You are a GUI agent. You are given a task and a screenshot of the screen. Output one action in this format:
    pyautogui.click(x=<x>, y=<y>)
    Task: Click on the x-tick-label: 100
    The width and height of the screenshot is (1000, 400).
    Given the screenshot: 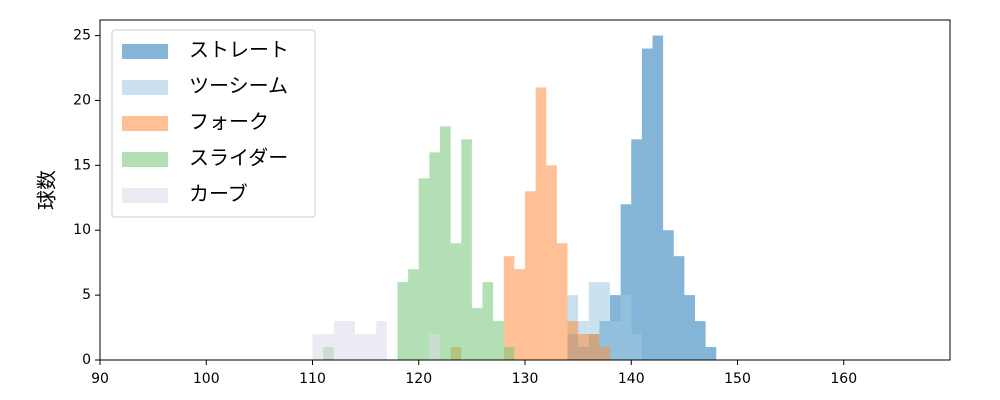 What is the action you would take?
    pyautogui.click(x=206, y=379)
    